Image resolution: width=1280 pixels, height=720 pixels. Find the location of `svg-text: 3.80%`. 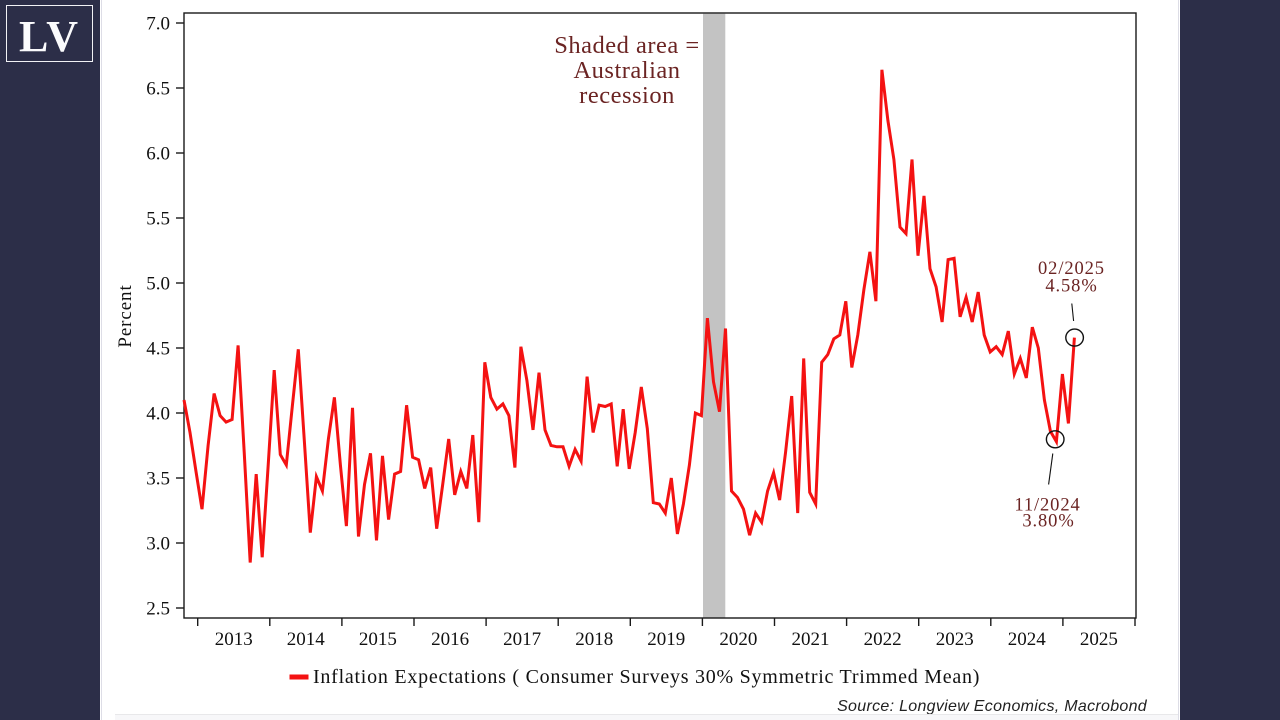

svg-text: 3.80% is located at coordinates (1048, 522).